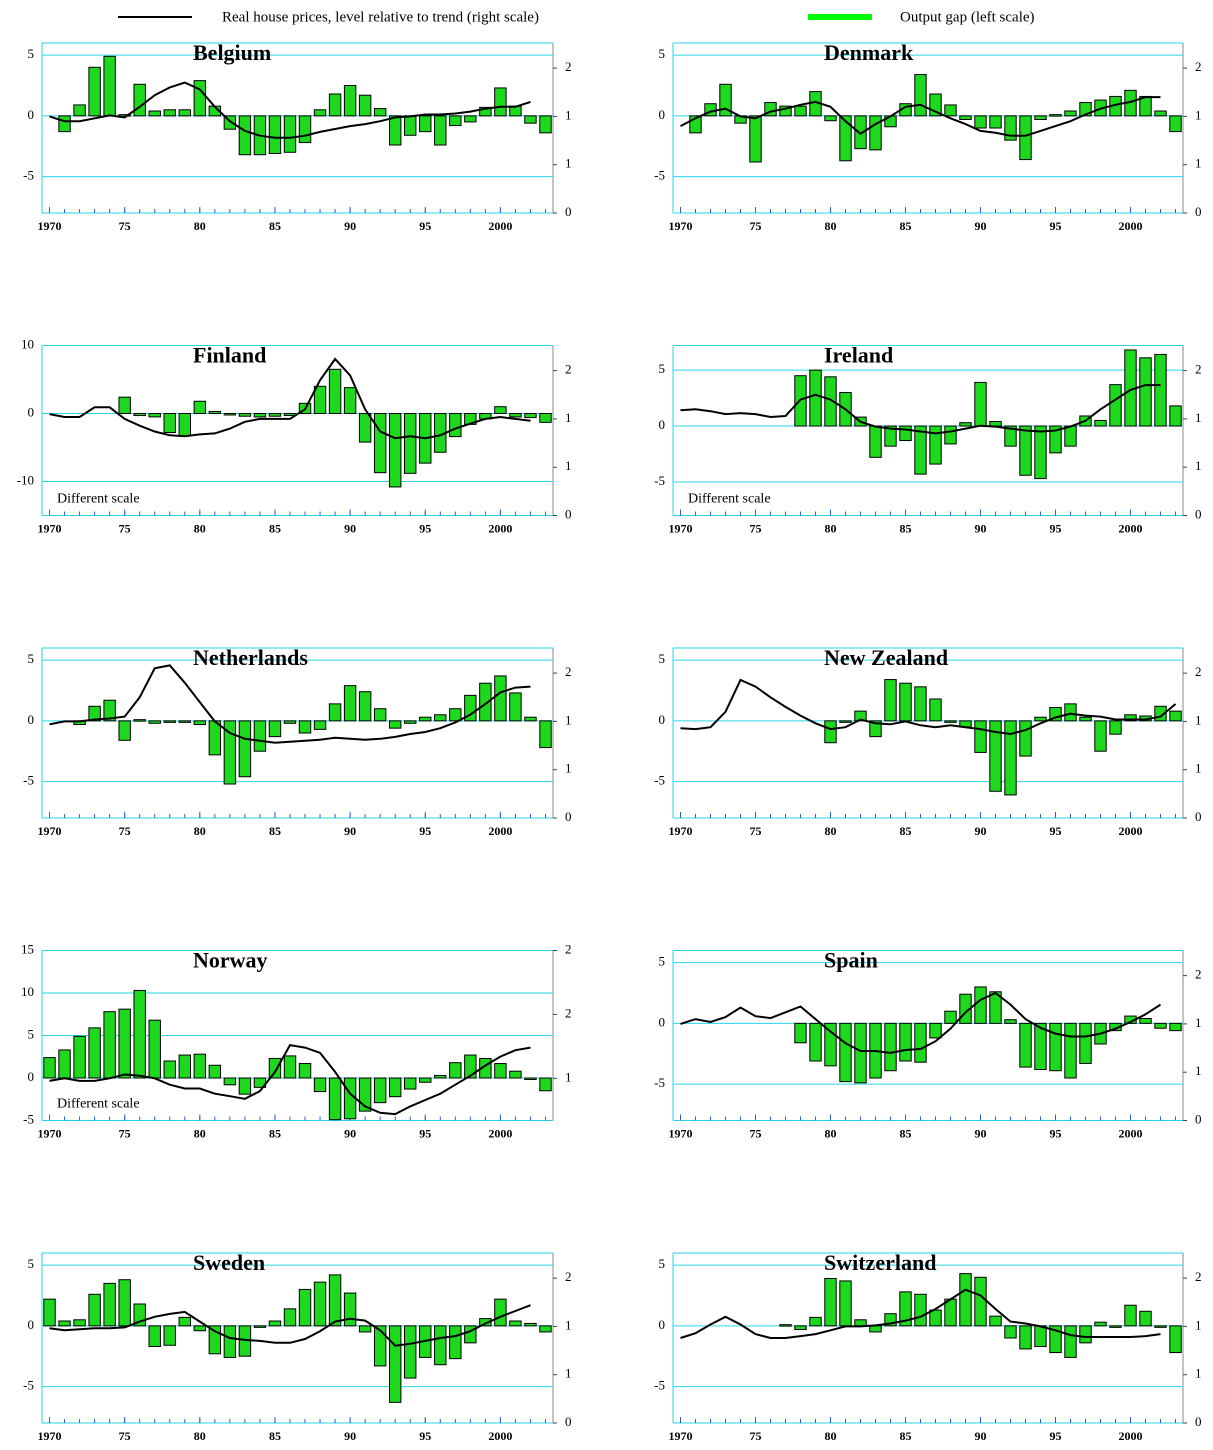 This screenshot has height=1450, width=1213. Describe the element at coordinates (869, 52) in the screenshot. I see `panel-title: Denmark` at that location.